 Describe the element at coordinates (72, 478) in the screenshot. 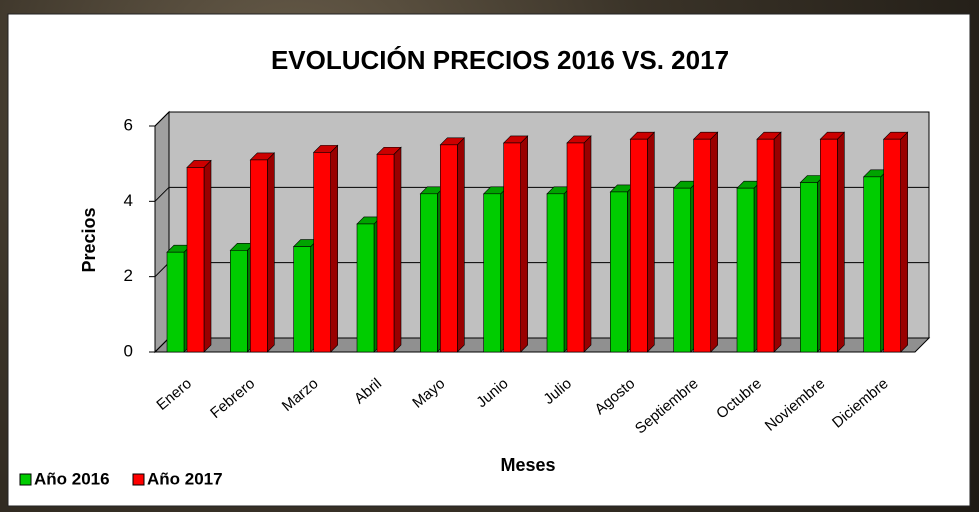

I see `legend-label: Año 2016` at that location.